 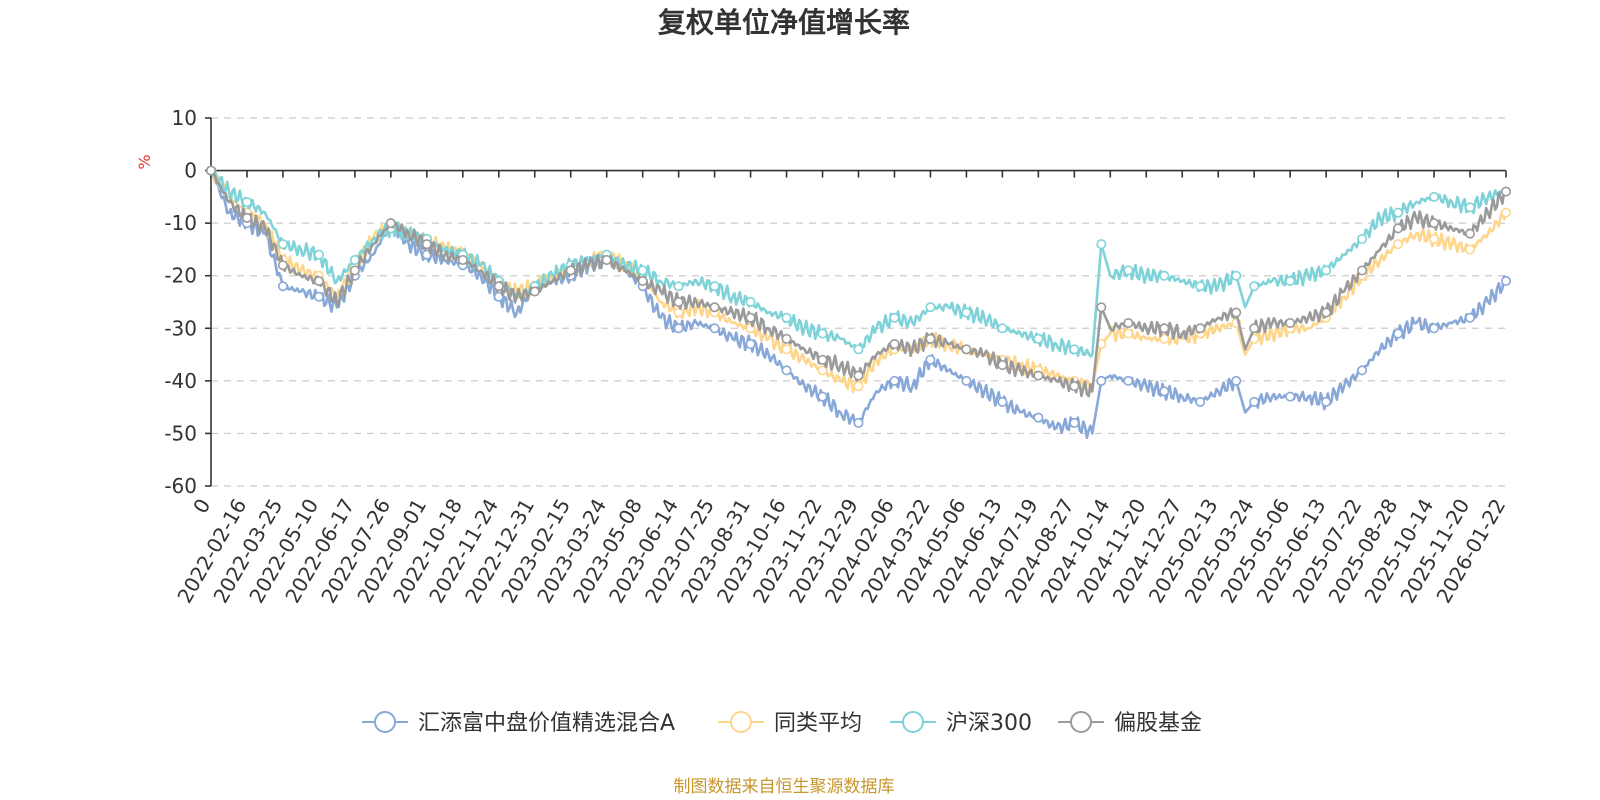 What do you see at coordinates (184, 118) in the screenshot?
I see `y-tick-label-0: 10` at bounding box center [184, 118].